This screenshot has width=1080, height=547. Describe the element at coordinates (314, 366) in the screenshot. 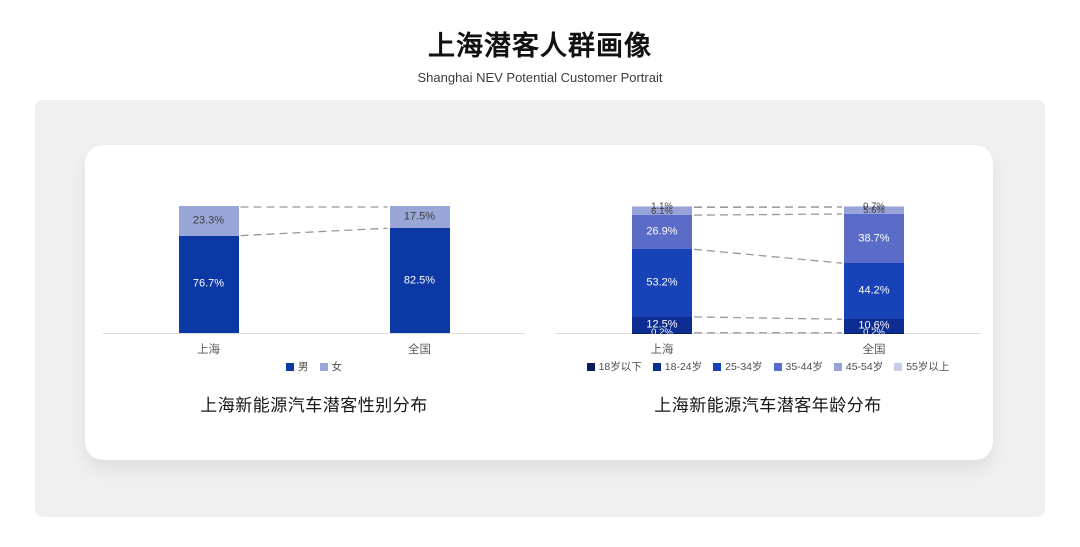

I see `gender-chart-legend: 男女` at that location.